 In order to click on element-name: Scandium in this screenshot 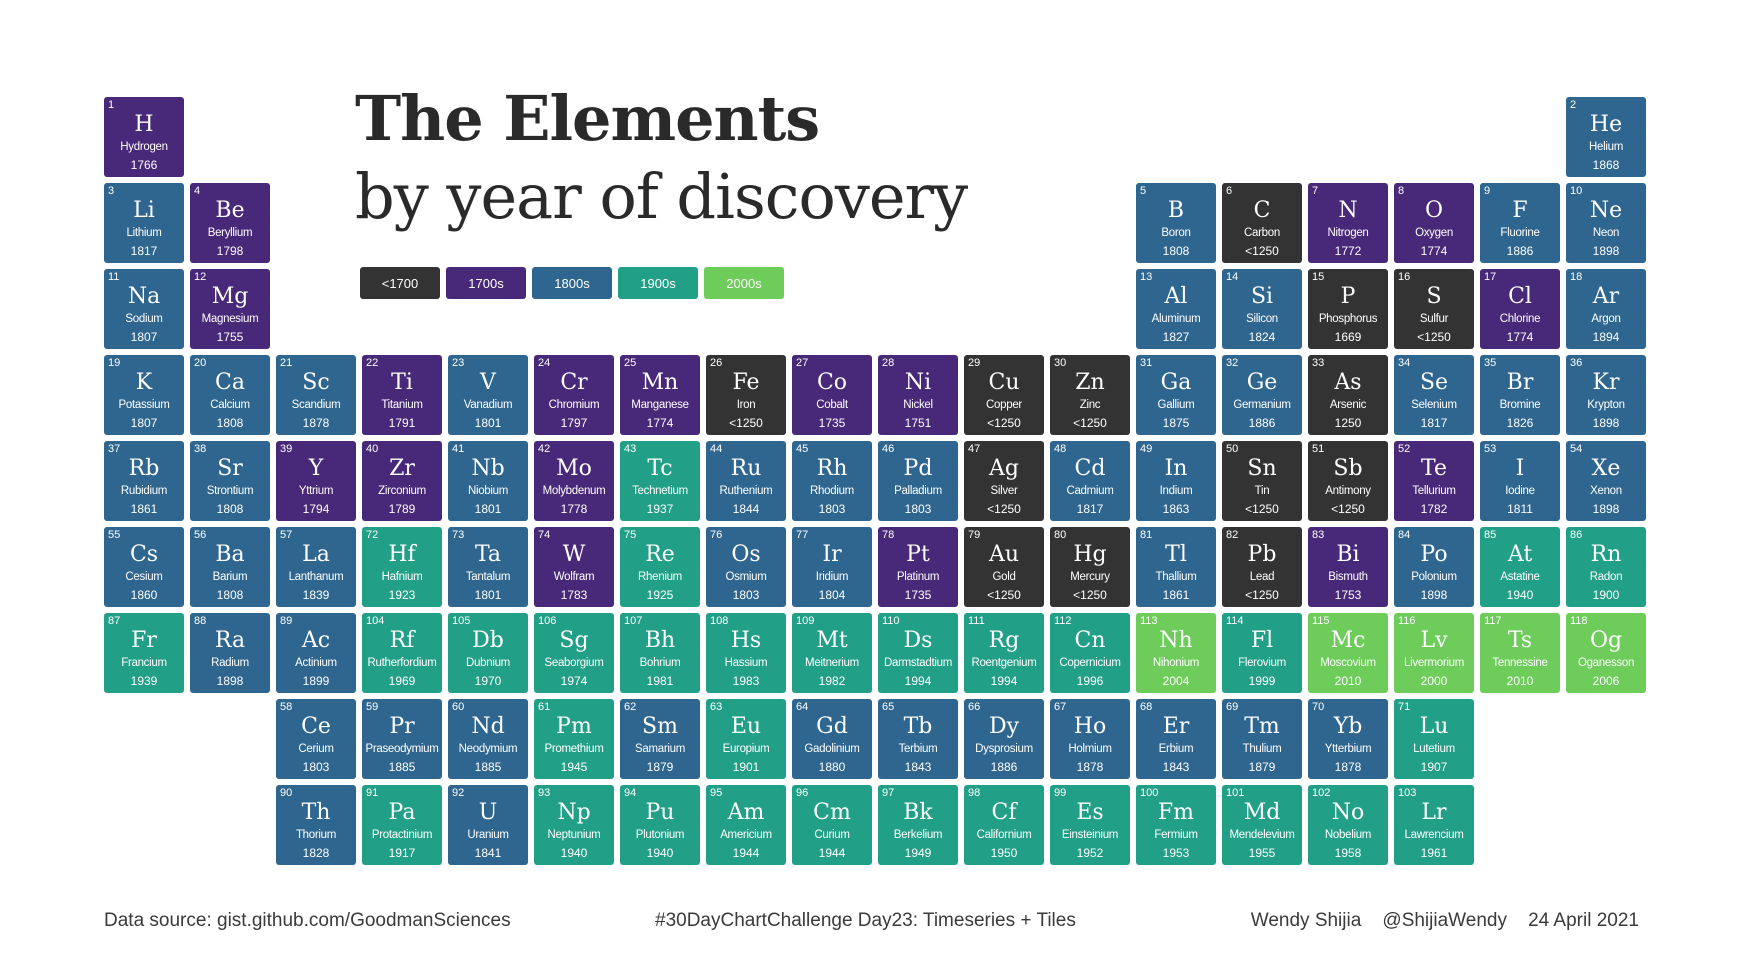, I will do `click(316, 405)`.